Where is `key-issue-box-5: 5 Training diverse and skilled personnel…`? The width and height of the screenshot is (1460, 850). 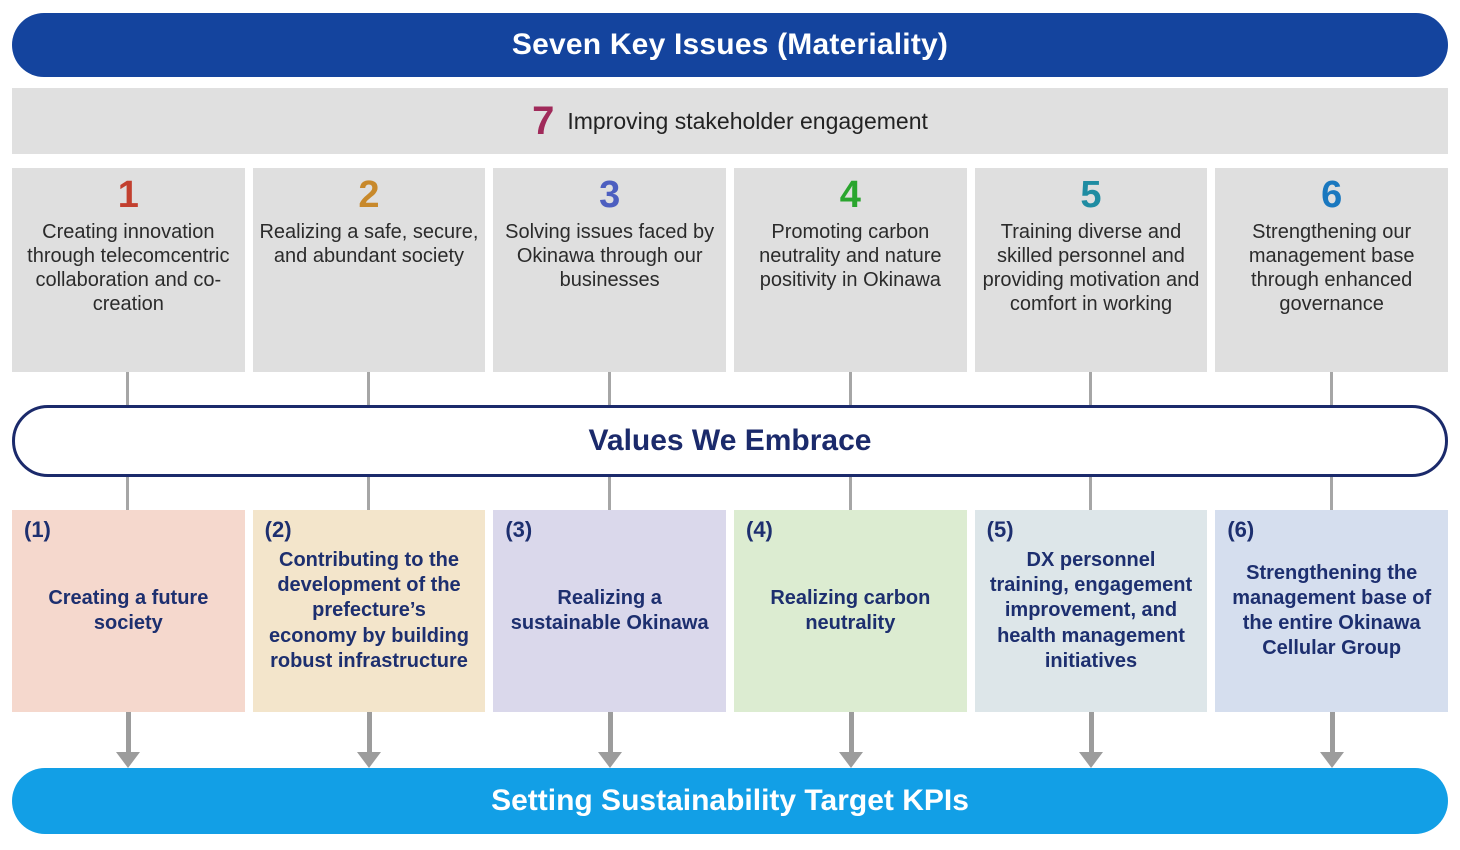 key-issue-box-5: 5 Training diverse and skilled personnel… is located at coordinates (1091, 270).